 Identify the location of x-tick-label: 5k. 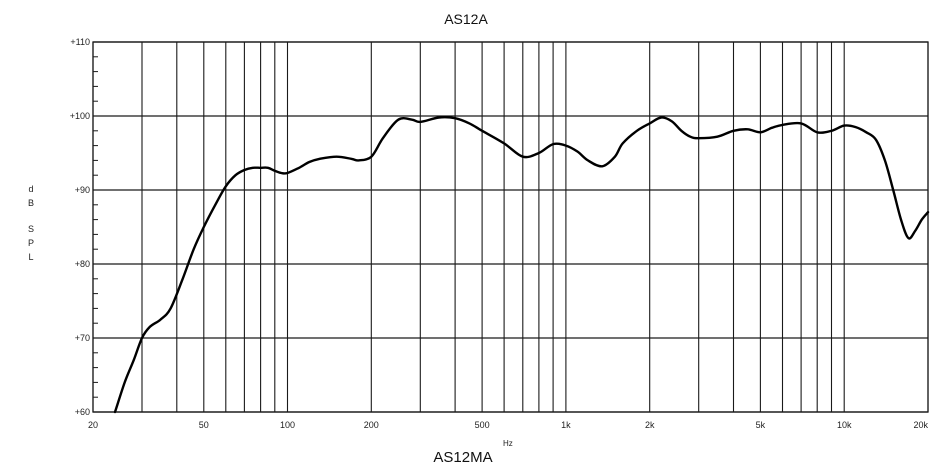
(761, 425).